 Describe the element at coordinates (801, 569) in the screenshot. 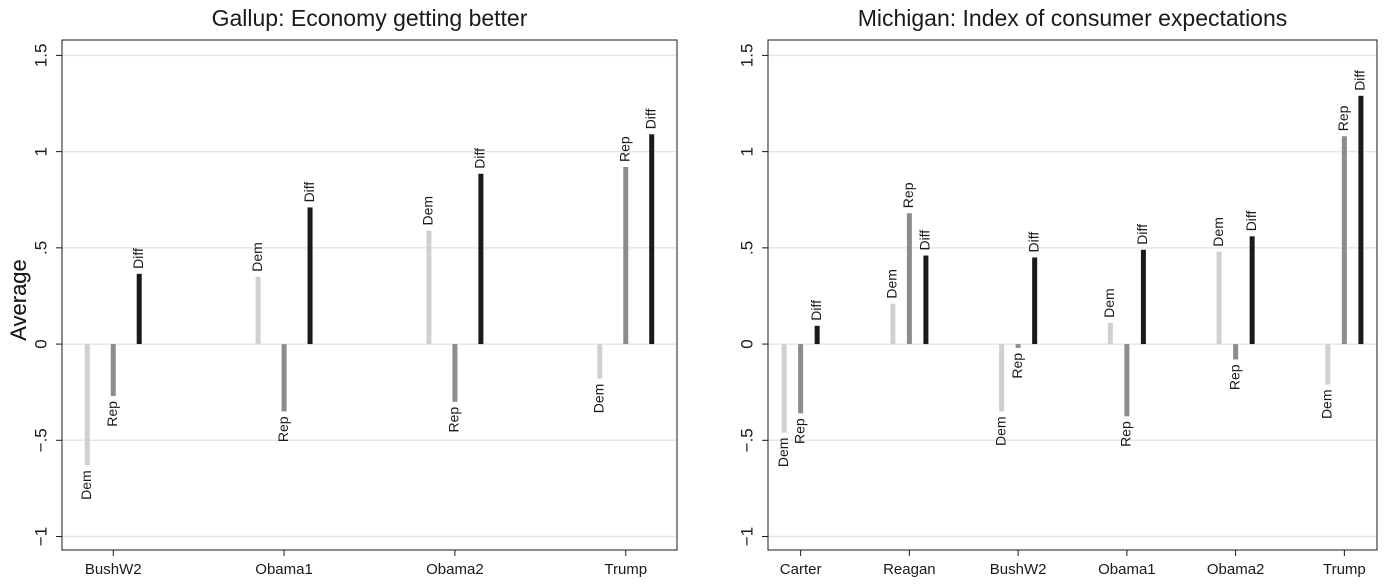

I see `x-tick-label: Carter` at that location.